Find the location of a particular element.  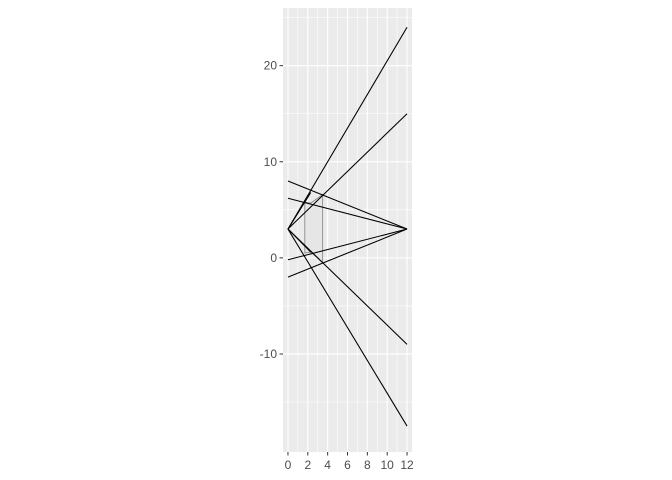

x-tick-label: 12 is located at coordinates (407, 465).